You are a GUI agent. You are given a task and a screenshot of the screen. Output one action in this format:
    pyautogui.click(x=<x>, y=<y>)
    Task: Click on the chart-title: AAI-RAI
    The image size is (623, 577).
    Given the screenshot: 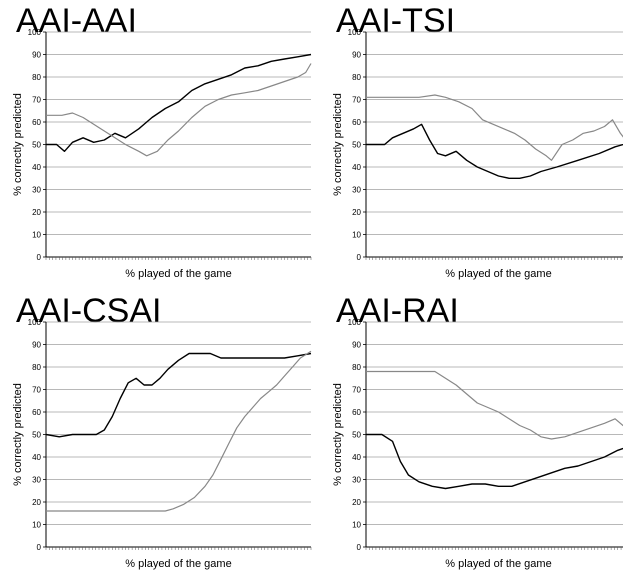 What is the action you would take?
    pyautogui.click(x=397, y=311)
    